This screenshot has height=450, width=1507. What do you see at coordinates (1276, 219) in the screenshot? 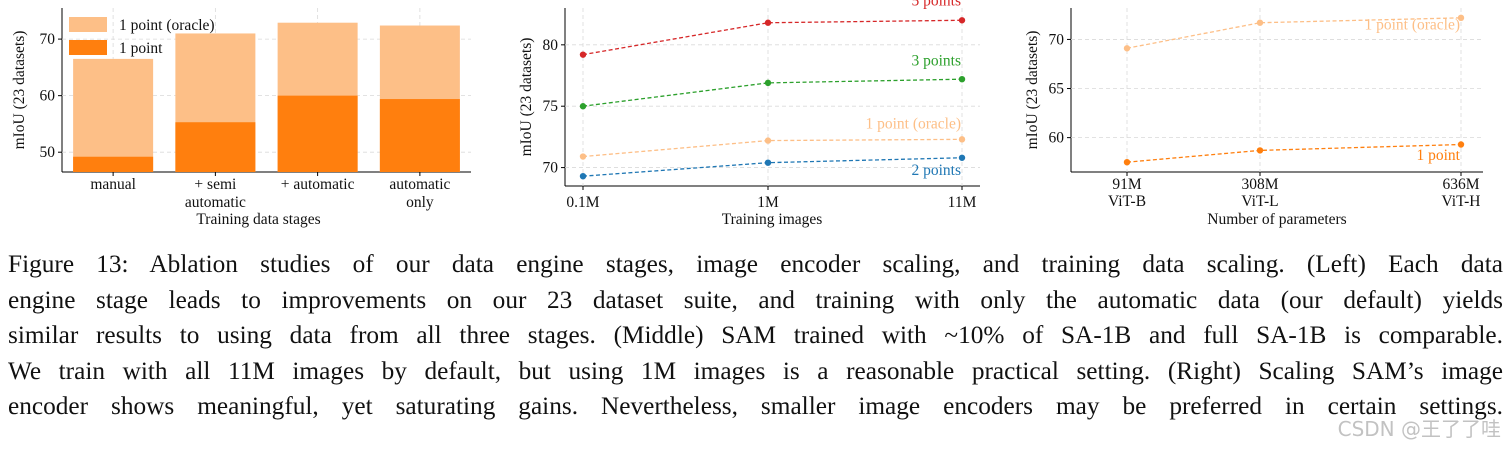
I see `x-axis-title: Number of parameters` at bounding box center [1276, 219].